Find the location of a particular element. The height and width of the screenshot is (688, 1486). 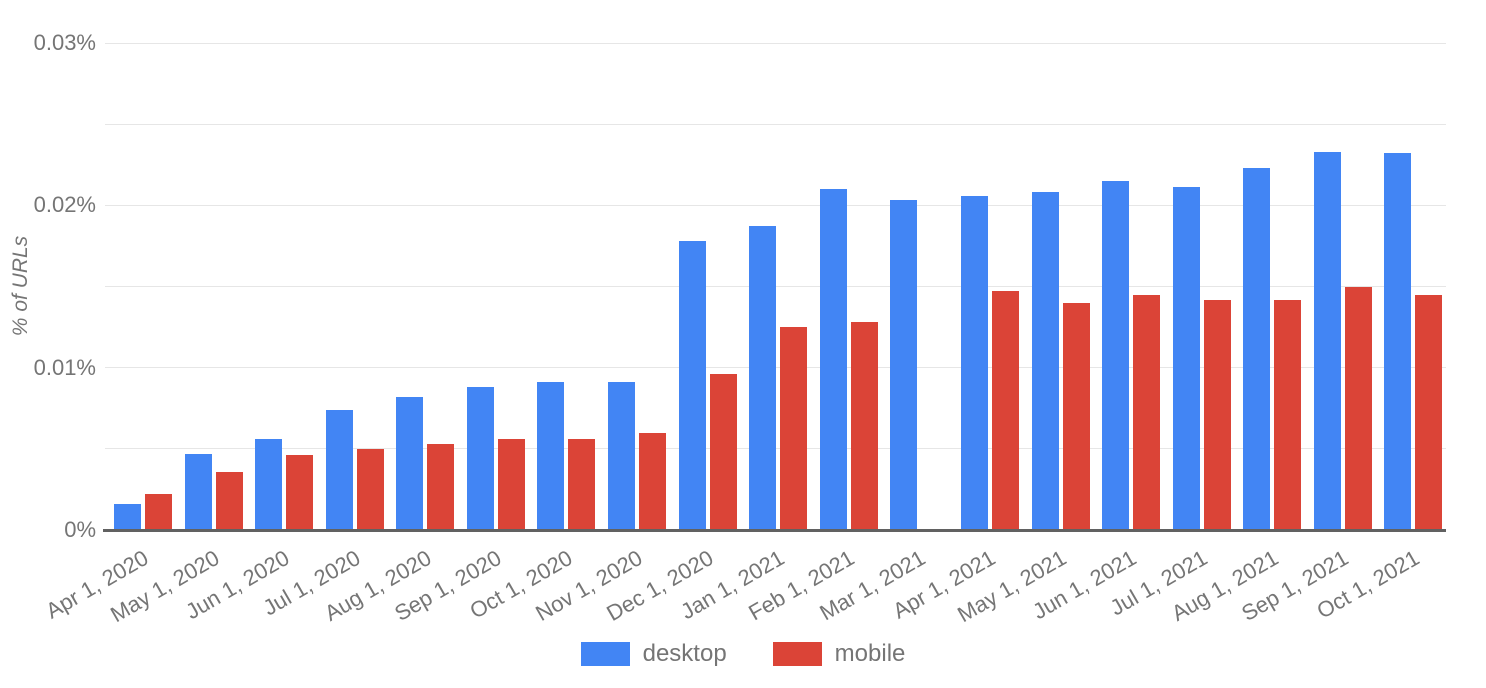

y-tick-label: 0.03% is located at coordinates (64, 42).